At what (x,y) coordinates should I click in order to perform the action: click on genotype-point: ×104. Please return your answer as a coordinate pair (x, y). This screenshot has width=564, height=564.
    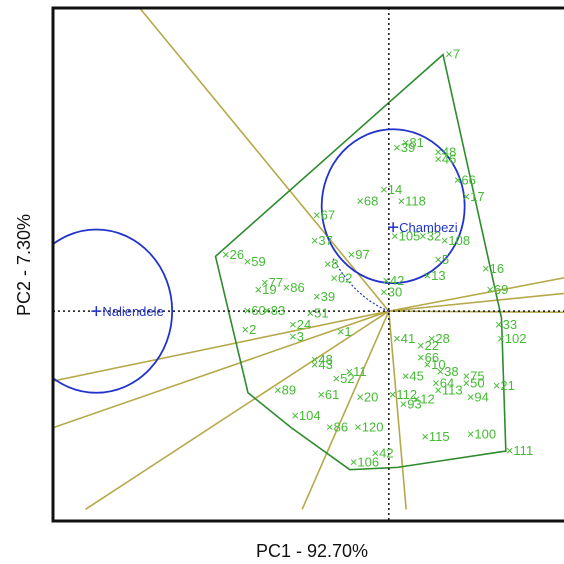
    Looking at the image, I should click on (305, 415).